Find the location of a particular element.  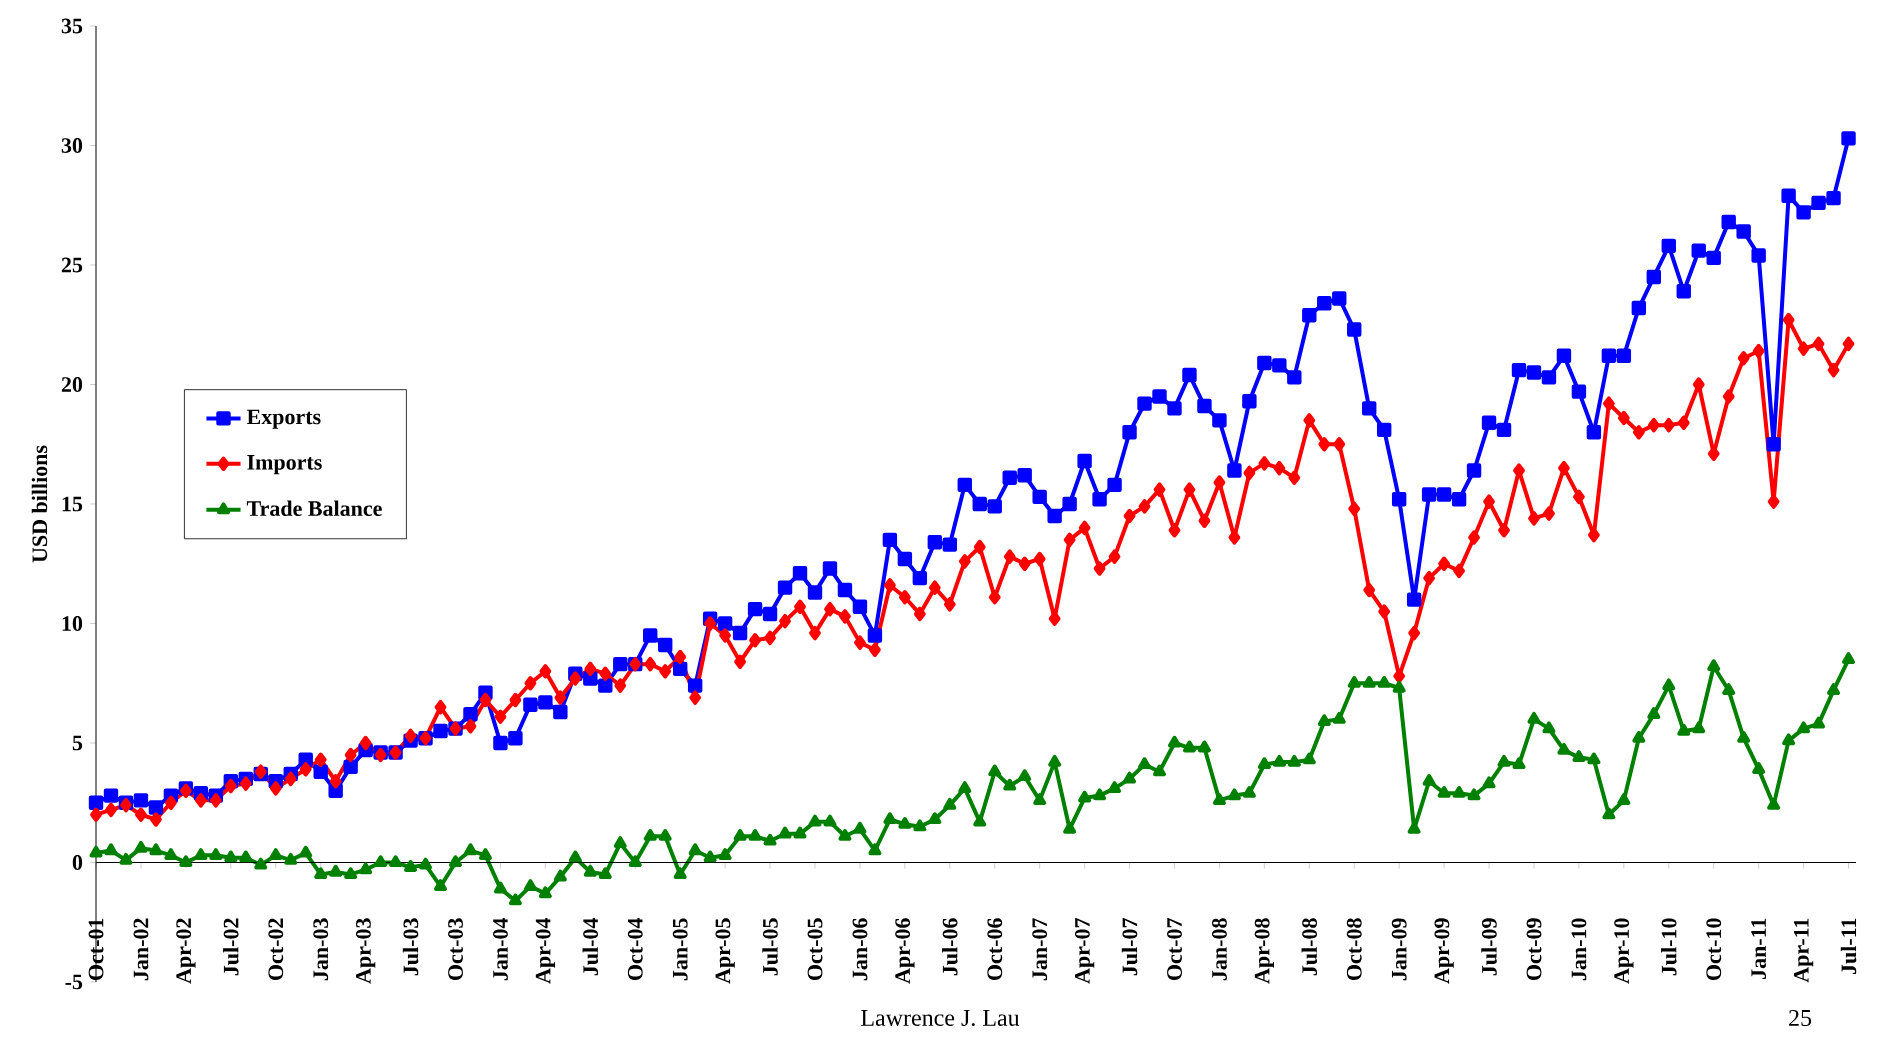

x-tick-label: Apr-06 is located at coordinates (905, 951).